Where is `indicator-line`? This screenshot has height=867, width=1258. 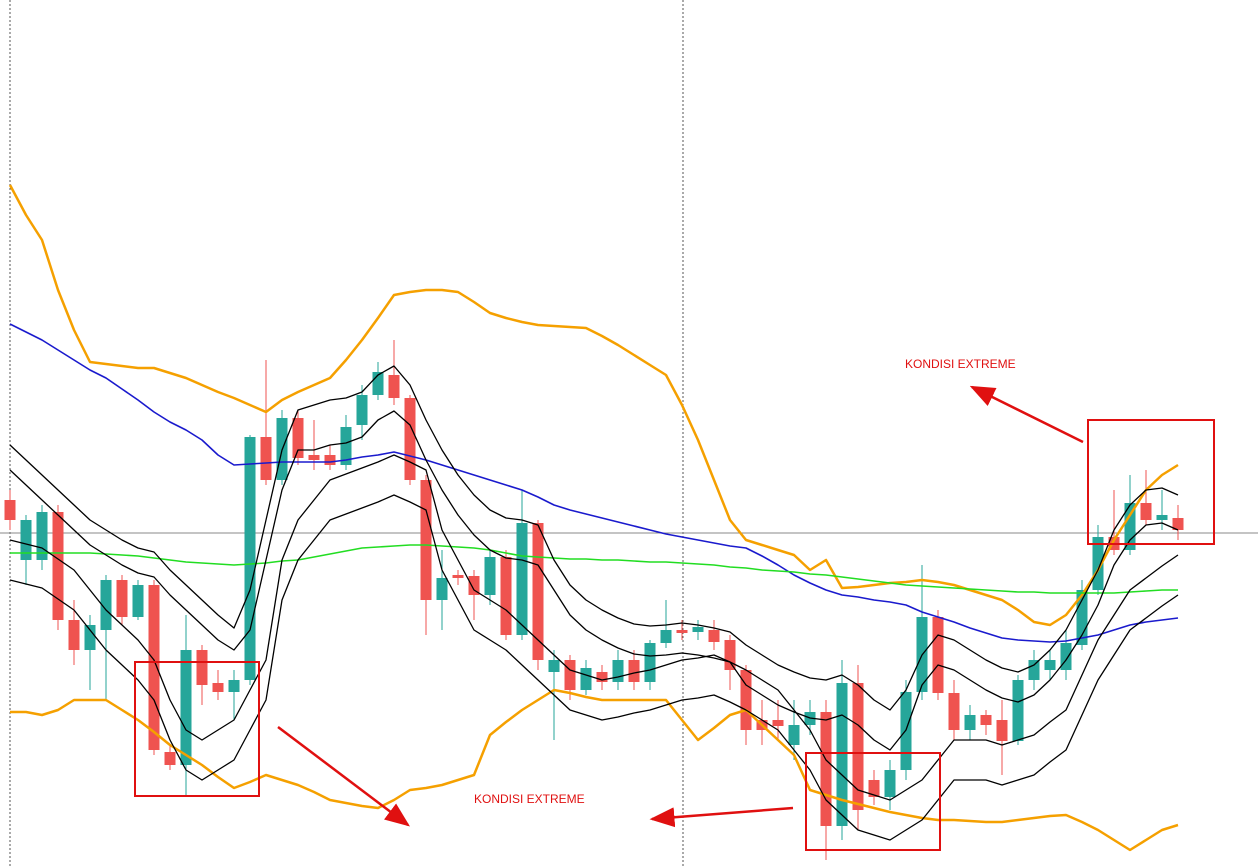 indicator-line is located at coordinates (594, 569).